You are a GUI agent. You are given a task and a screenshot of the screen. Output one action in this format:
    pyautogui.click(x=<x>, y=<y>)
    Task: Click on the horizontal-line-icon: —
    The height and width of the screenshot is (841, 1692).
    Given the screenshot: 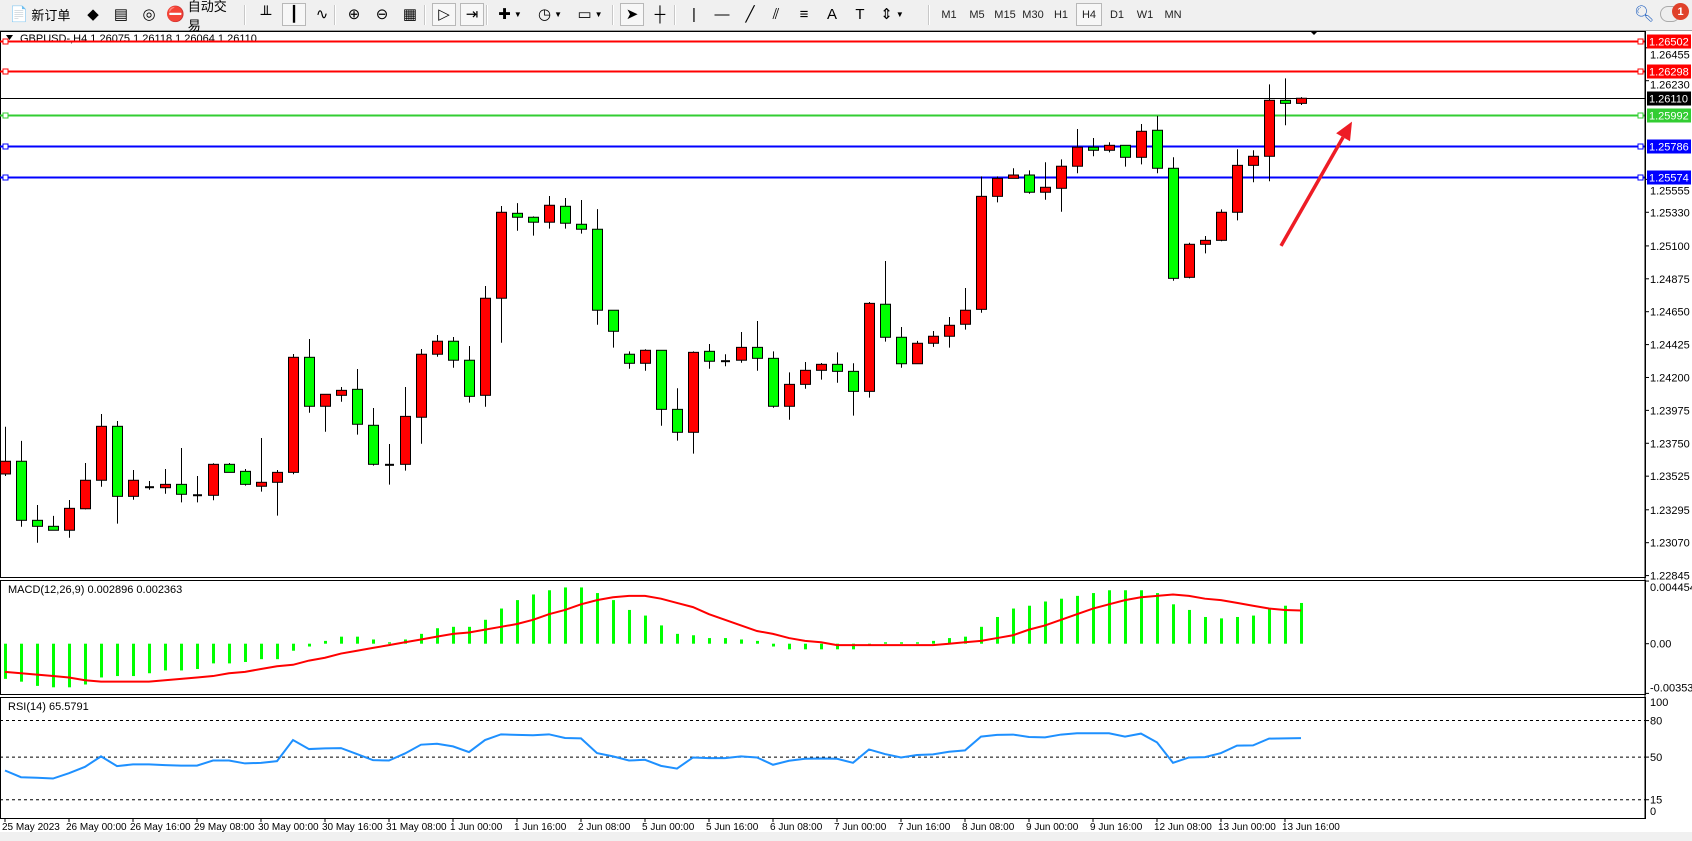 What is the action you would take?
    pyautogui.click(x=722, y=14)
    